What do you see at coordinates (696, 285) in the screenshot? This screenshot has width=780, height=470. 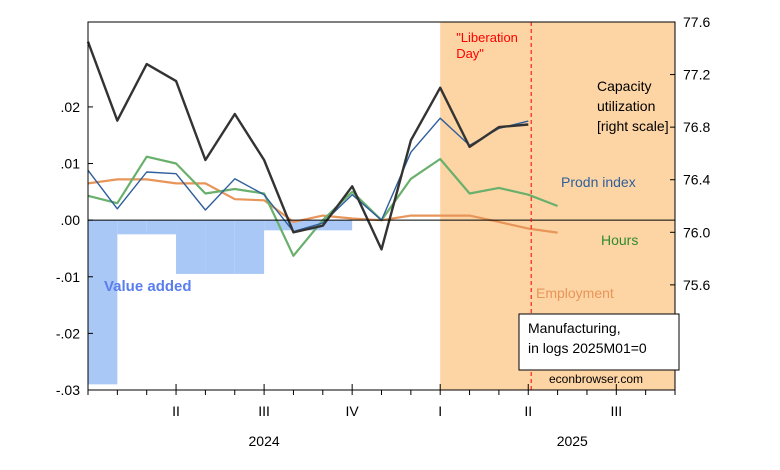 I see `right-tick-label-5: 75.6` at bounding box center [696, 285].